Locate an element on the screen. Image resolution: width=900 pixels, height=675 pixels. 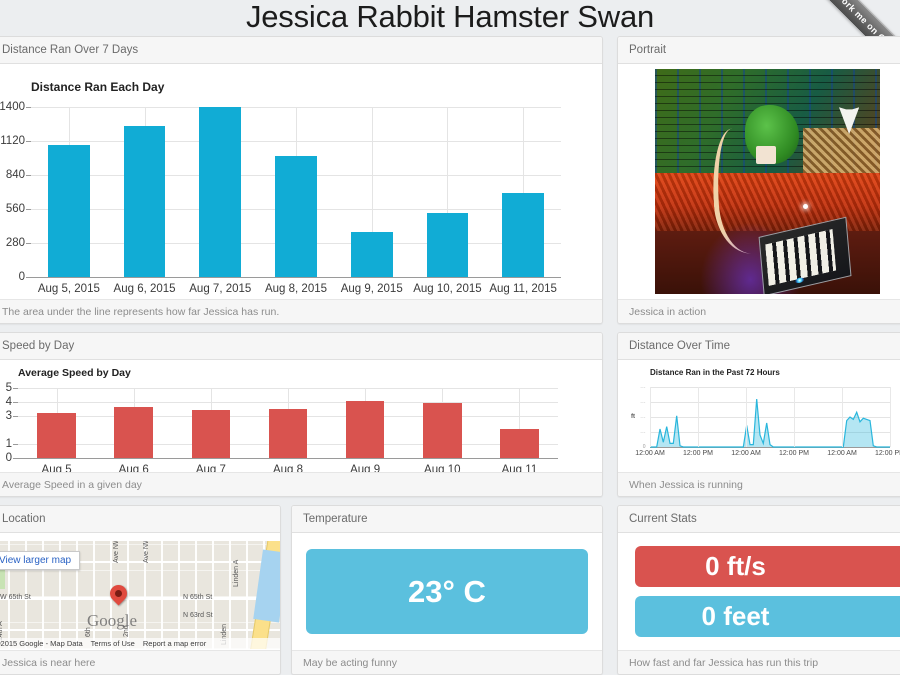
chart-y-axis-label: 4 is located at coordinates (8, 402).